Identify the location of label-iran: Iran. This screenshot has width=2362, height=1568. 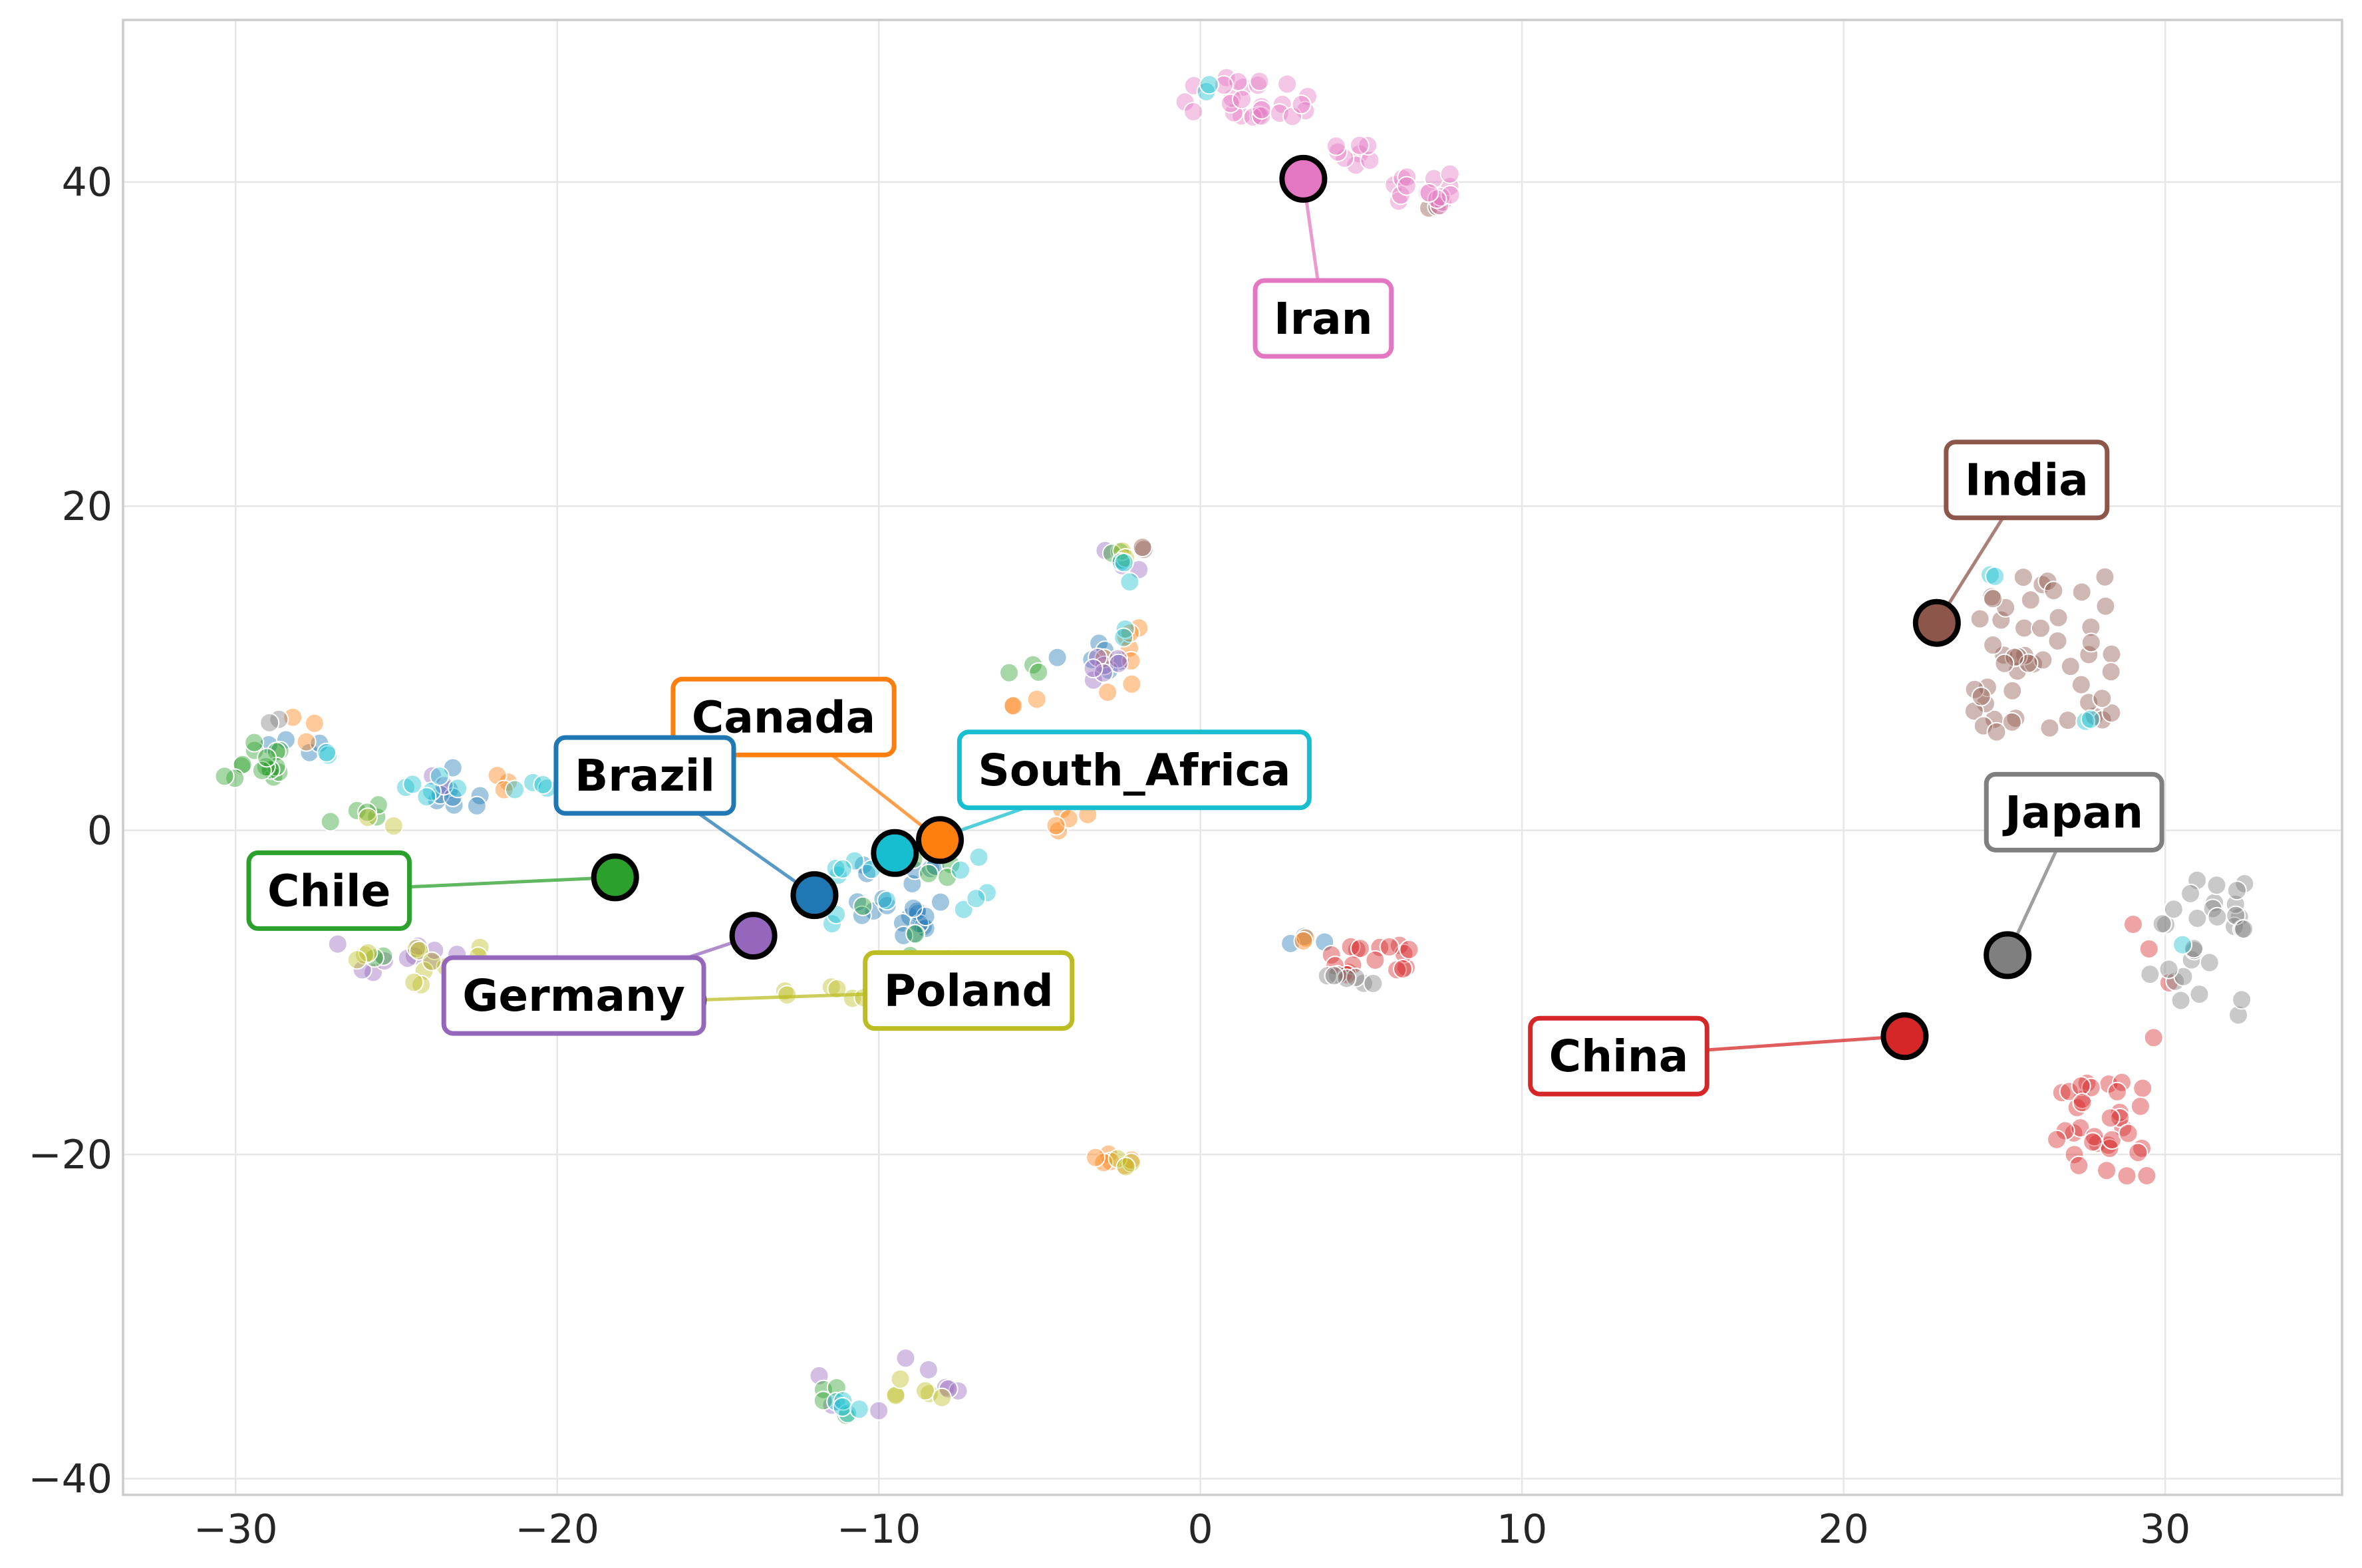
(1323, 318).